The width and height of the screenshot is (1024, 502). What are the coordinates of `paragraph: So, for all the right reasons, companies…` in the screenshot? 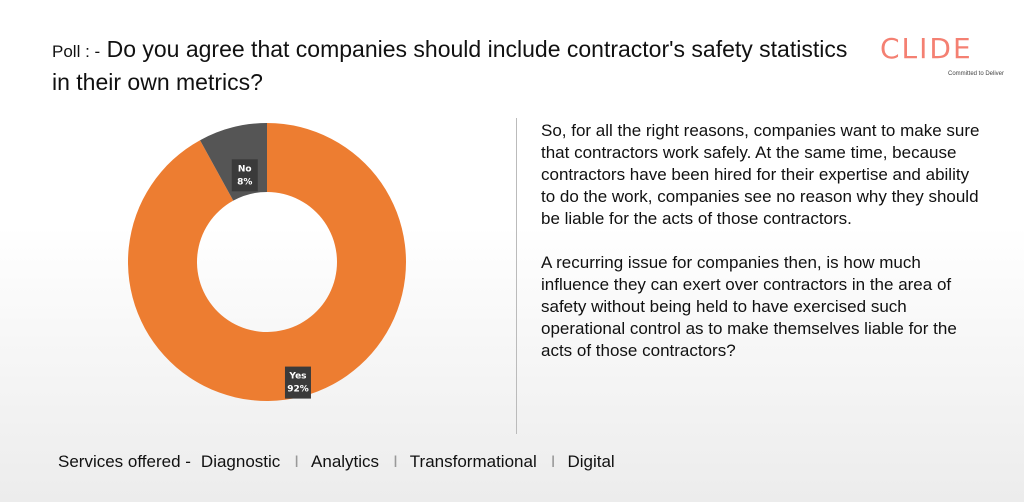 It's located at (760, 174).